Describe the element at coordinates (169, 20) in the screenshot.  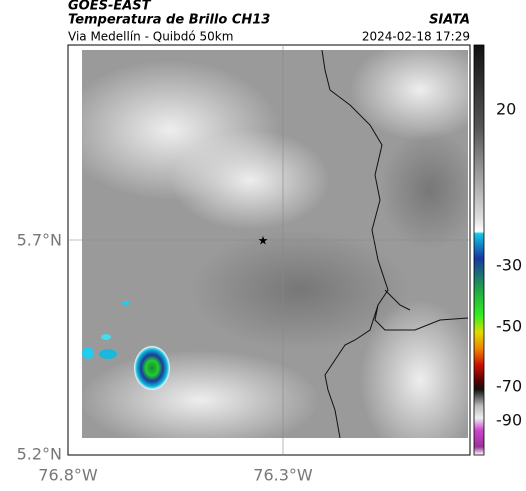
I see `subtitle: Temperatura de Brillo CH13` at that location.